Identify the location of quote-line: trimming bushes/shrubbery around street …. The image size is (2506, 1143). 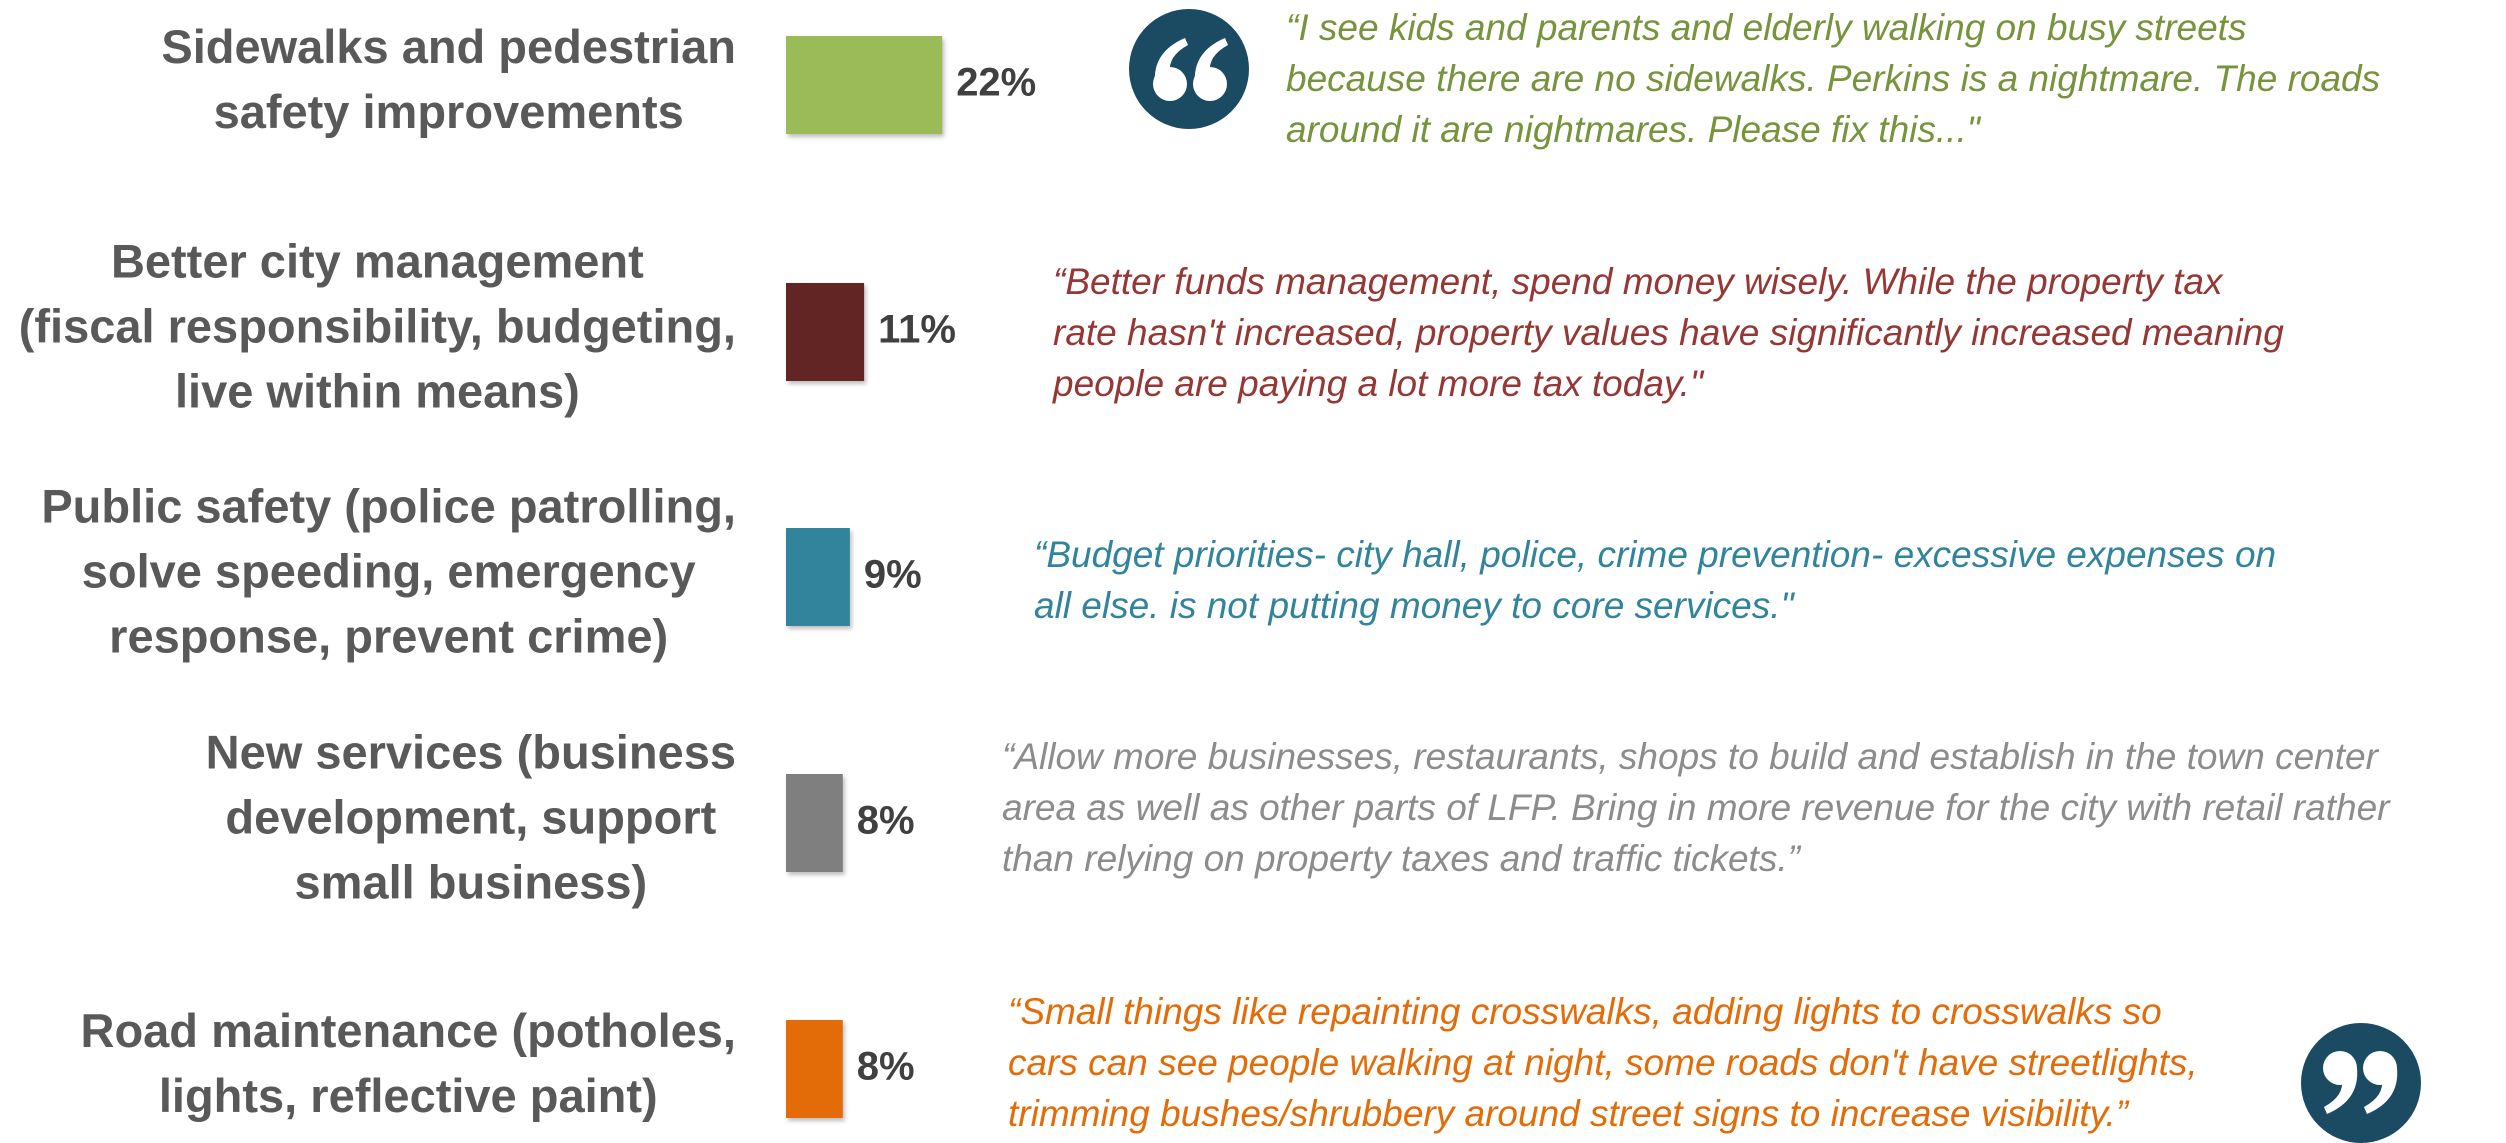
(1569, 1113).